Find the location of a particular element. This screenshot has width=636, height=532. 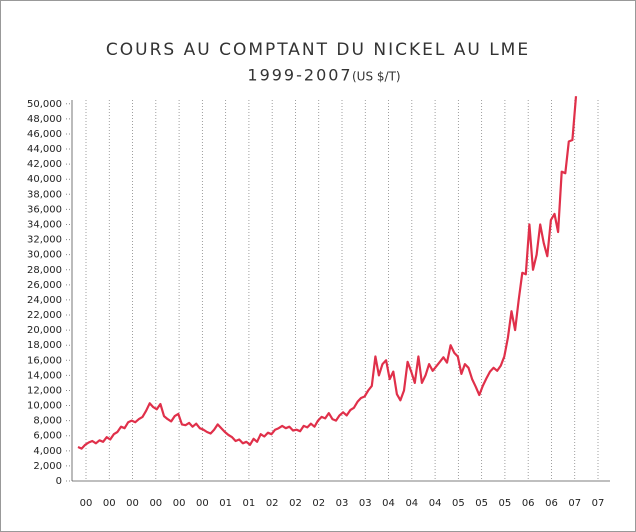

unit-label: (US $/T) is located at coordinates (376, 77).